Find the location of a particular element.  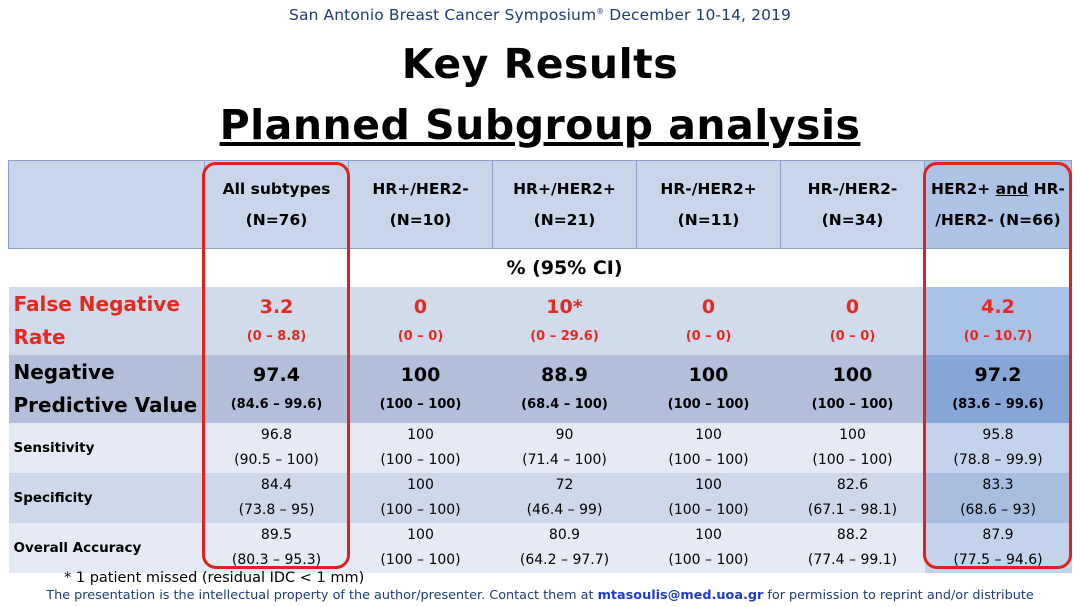

cell-value: 90 is located at coordinates (564, 434).